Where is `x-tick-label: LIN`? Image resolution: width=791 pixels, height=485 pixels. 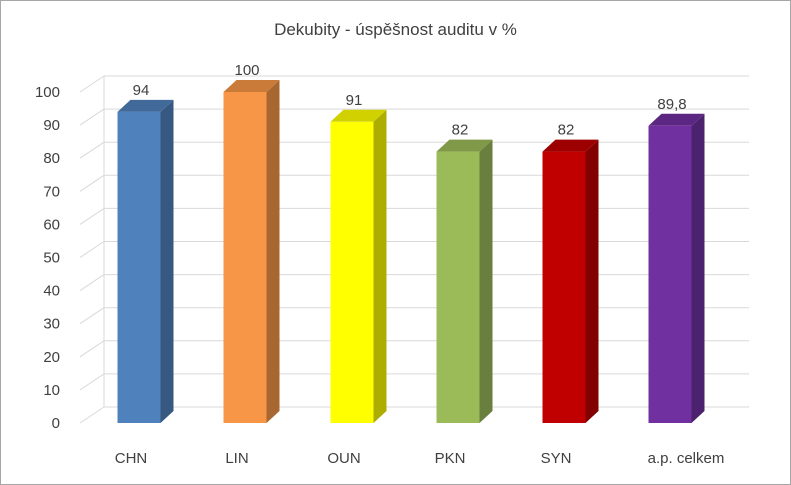
x-tick-label: LIN is located at coordinates (236, 458).